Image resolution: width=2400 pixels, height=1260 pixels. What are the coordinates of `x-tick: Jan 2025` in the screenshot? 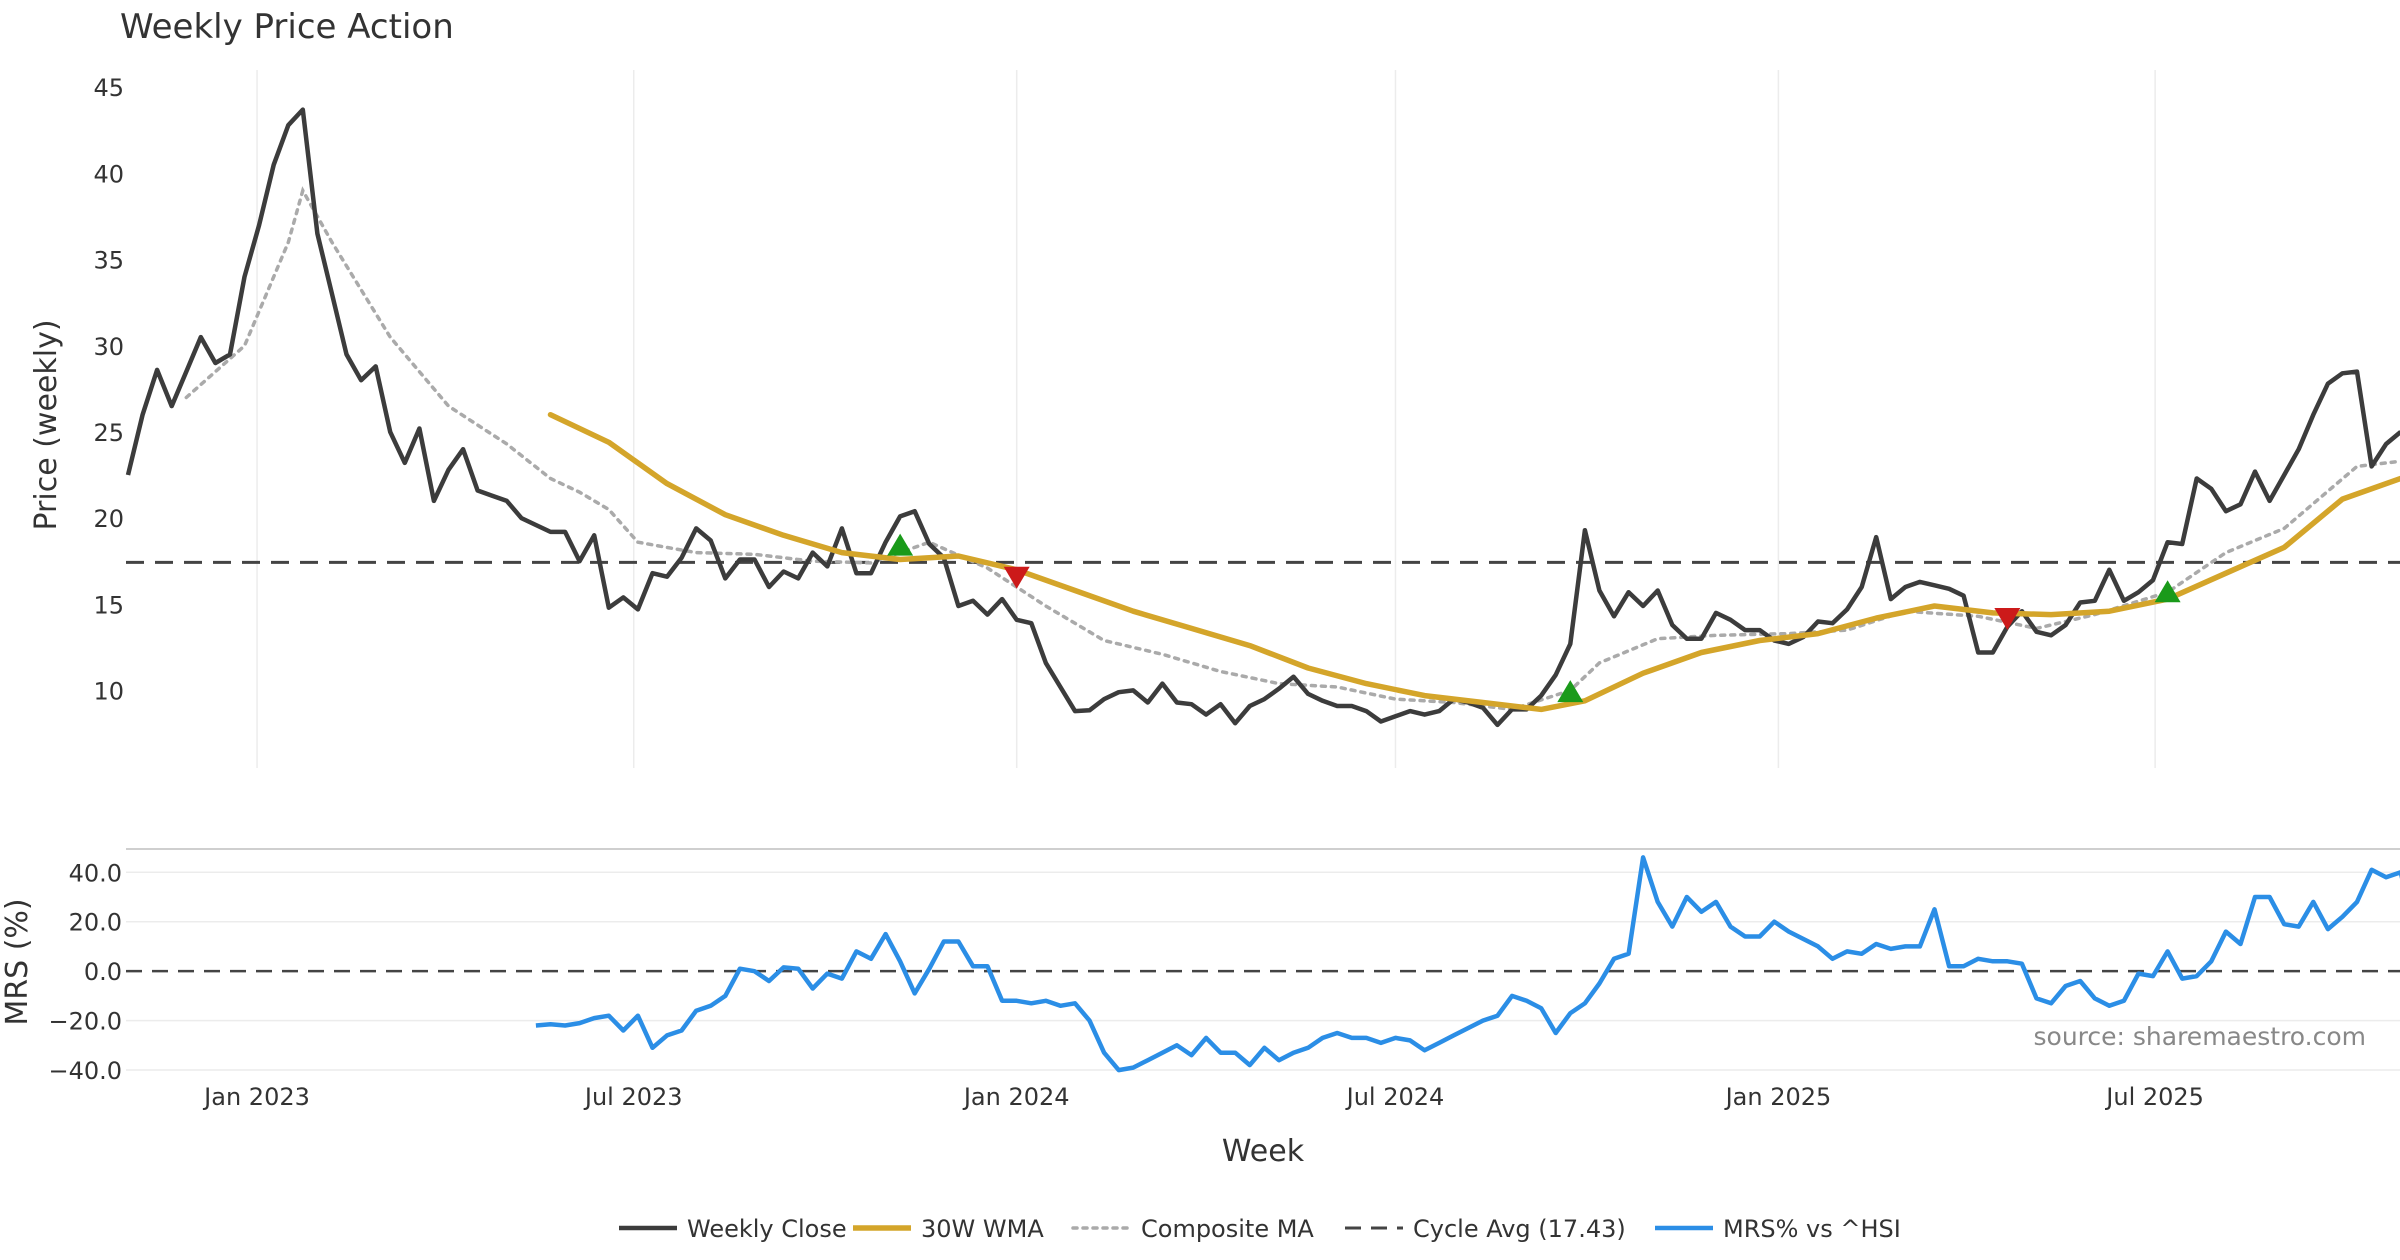 It's located at (1778, 1097).